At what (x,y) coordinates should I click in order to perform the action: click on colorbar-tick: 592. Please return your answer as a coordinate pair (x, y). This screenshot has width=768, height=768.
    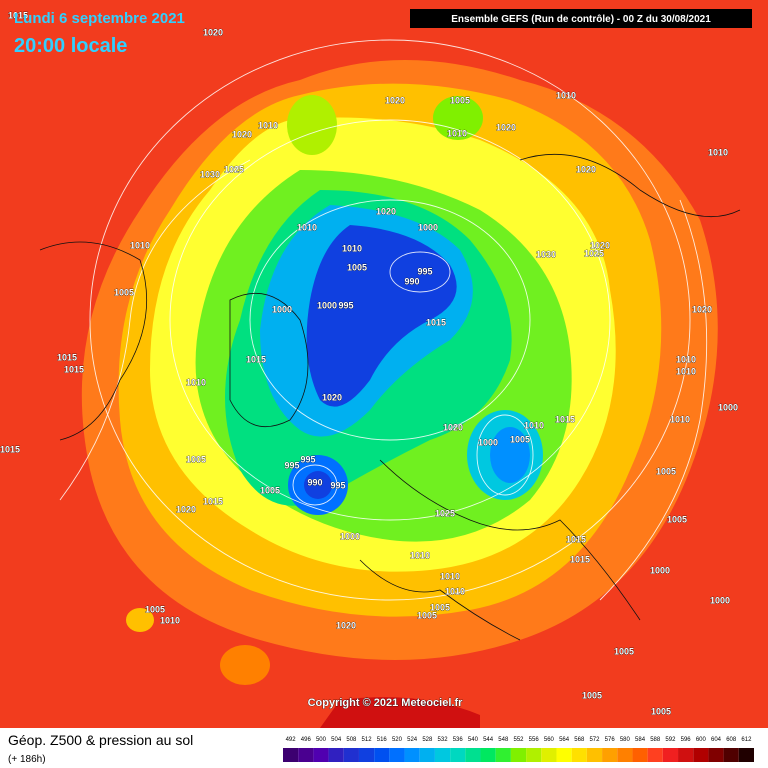
    Looking at the image, I should click on (670, 740).